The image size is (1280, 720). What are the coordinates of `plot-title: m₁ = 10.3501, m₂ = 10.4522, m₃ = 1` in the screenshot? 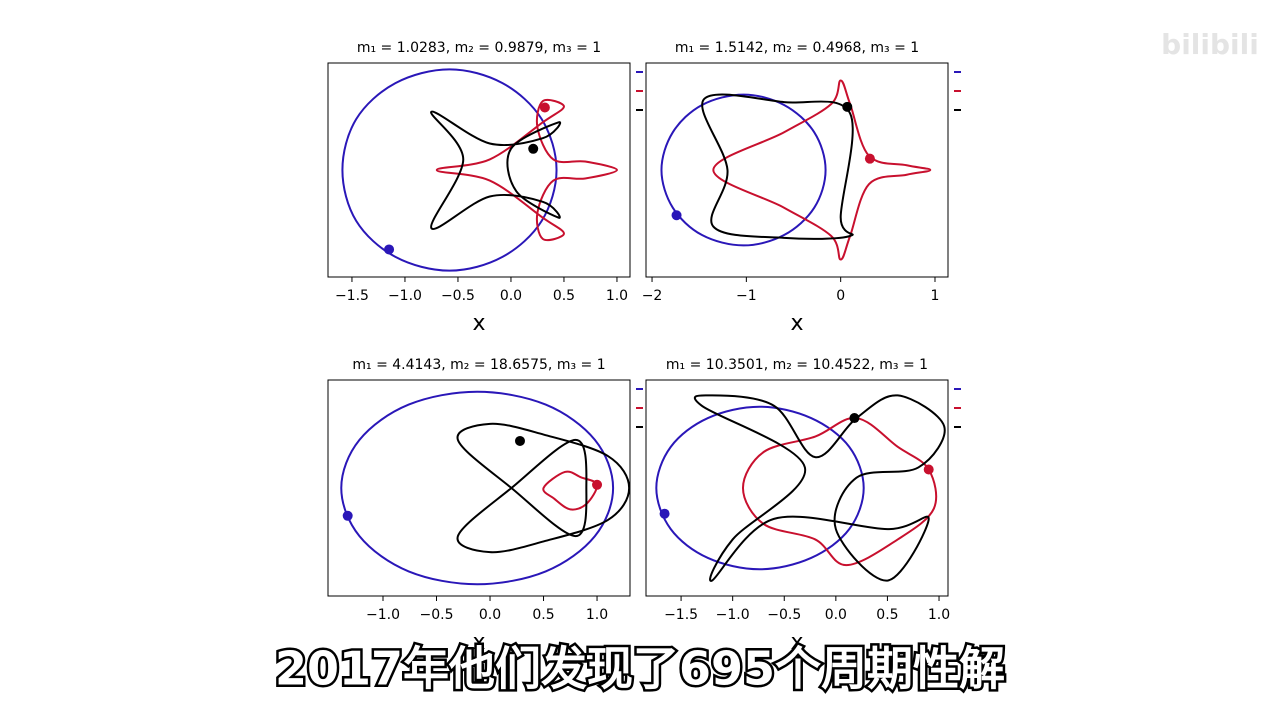 It's located at (797, 365).